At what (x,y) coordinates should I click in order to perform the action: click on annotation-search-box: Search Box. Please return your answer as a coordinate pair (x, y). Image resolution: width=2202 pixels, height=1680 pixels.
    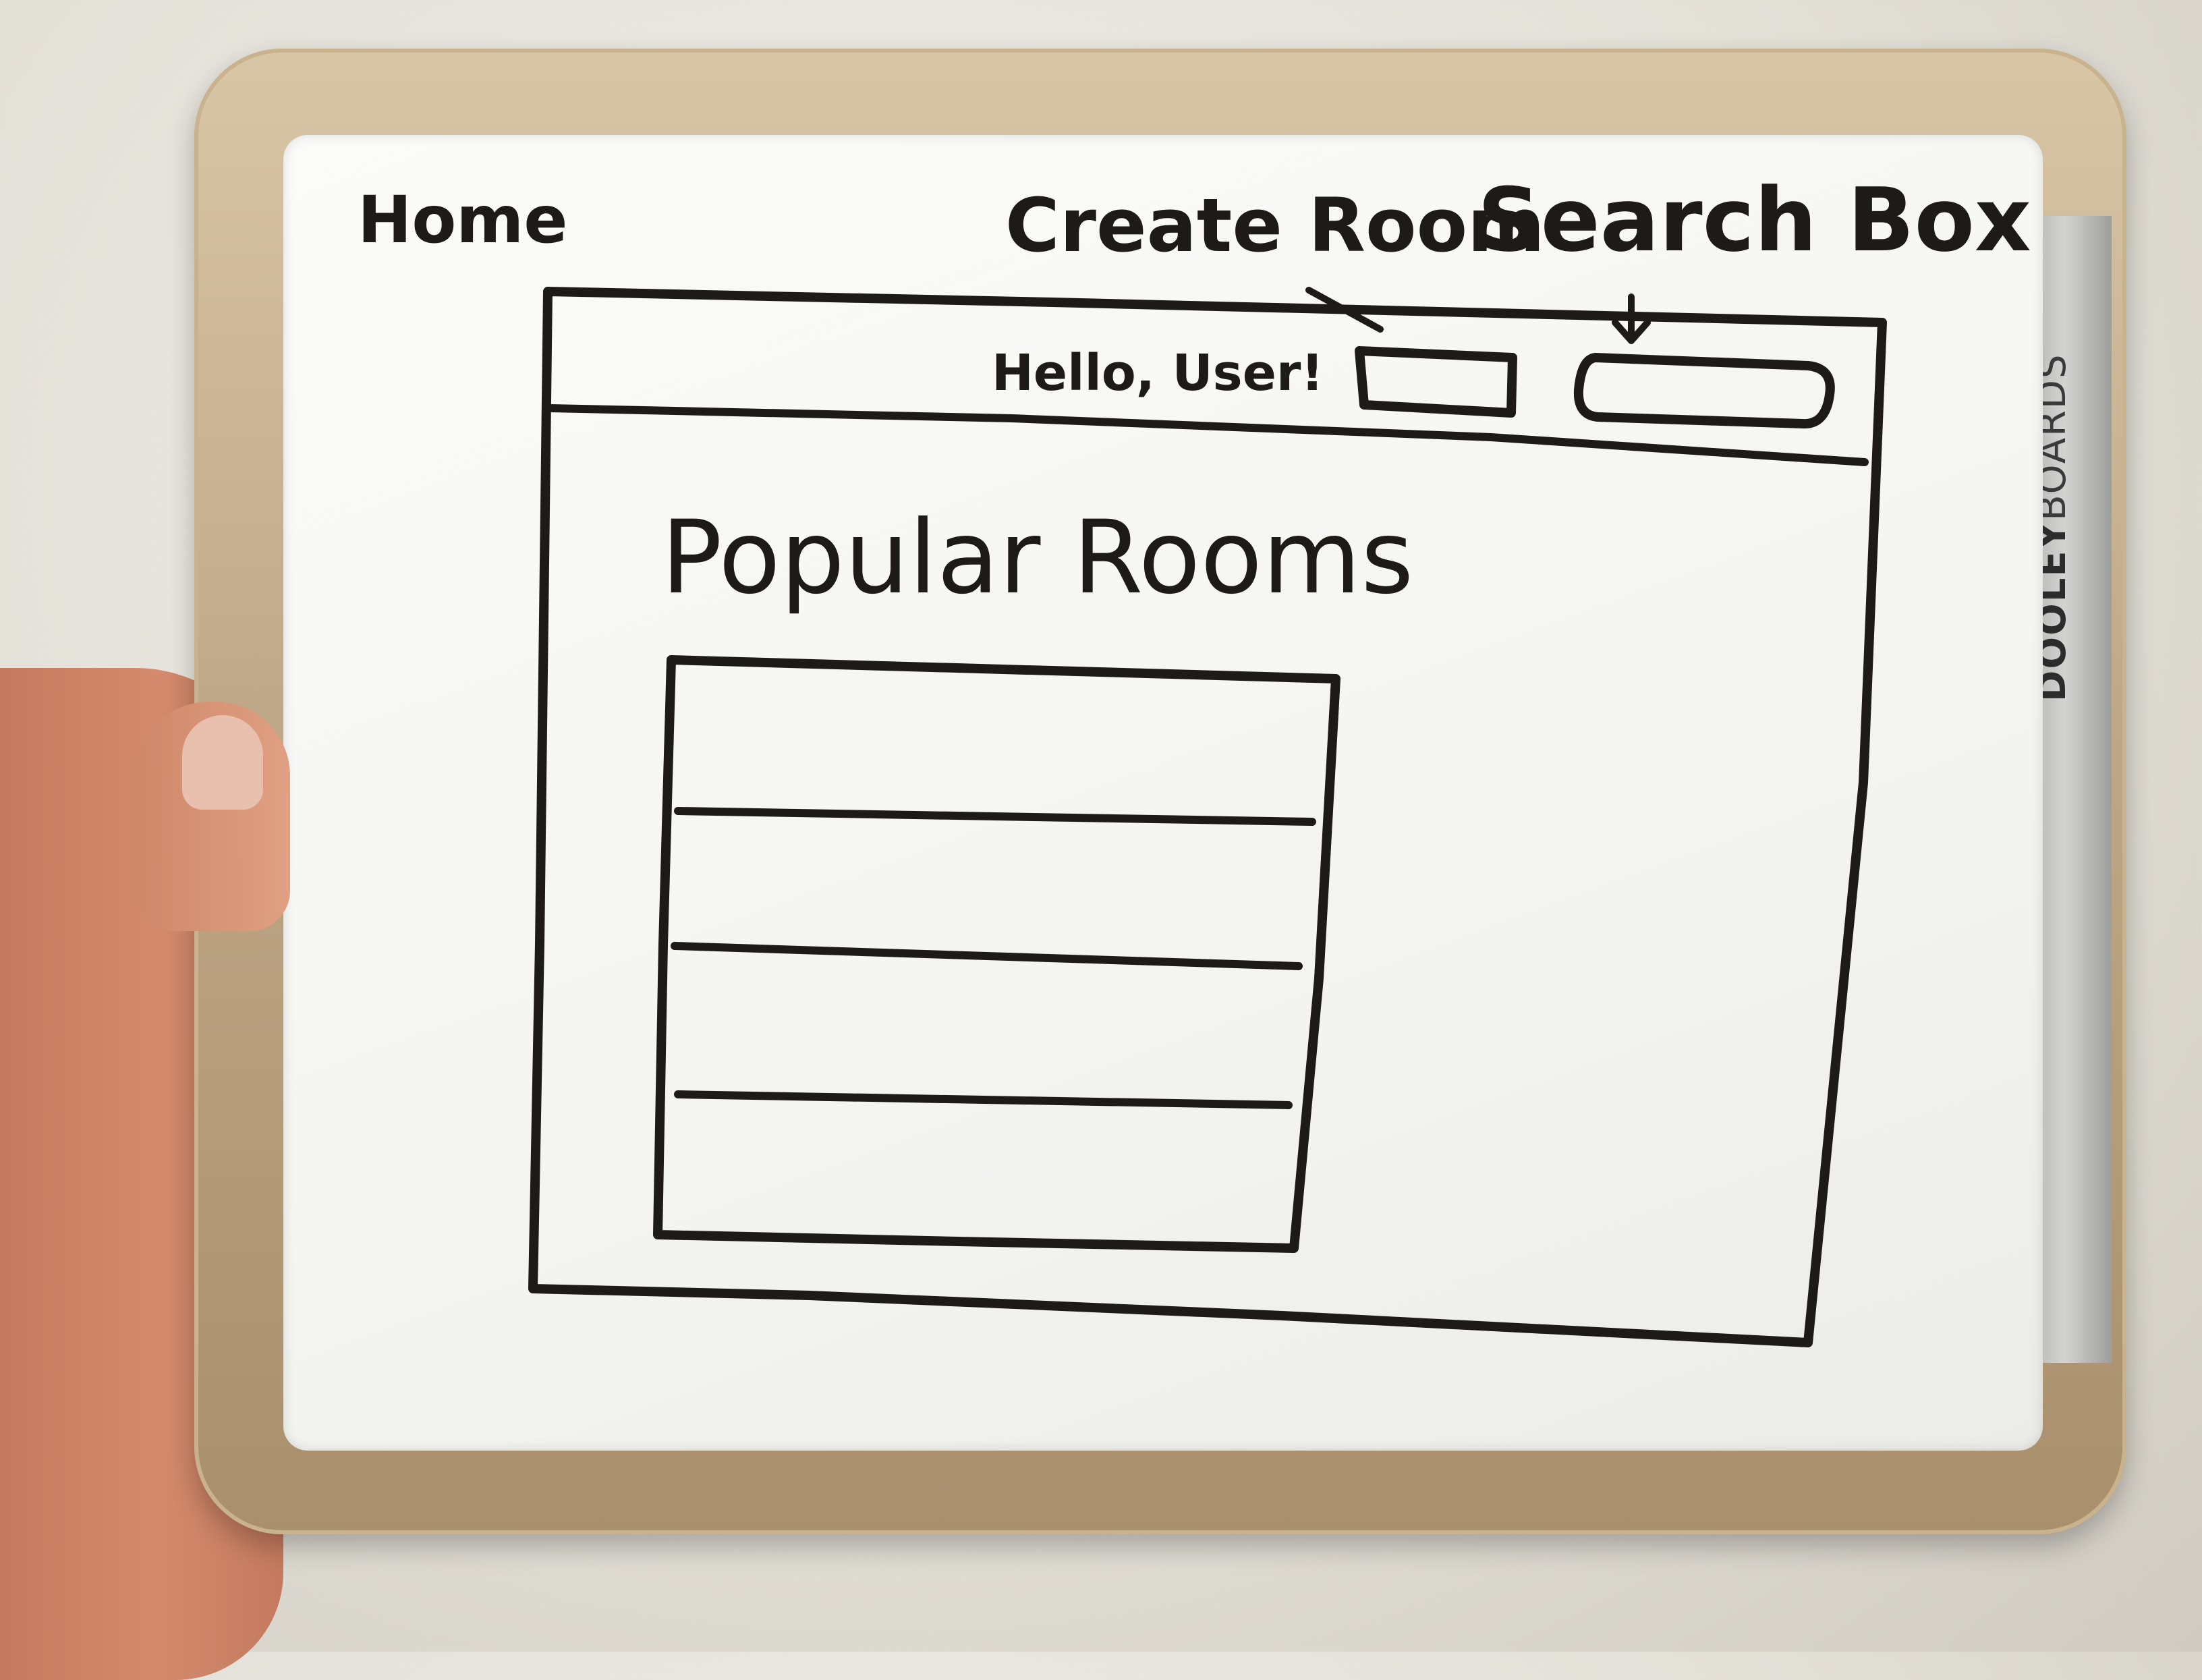
    Looking at the image, I should click on (1754, 220).